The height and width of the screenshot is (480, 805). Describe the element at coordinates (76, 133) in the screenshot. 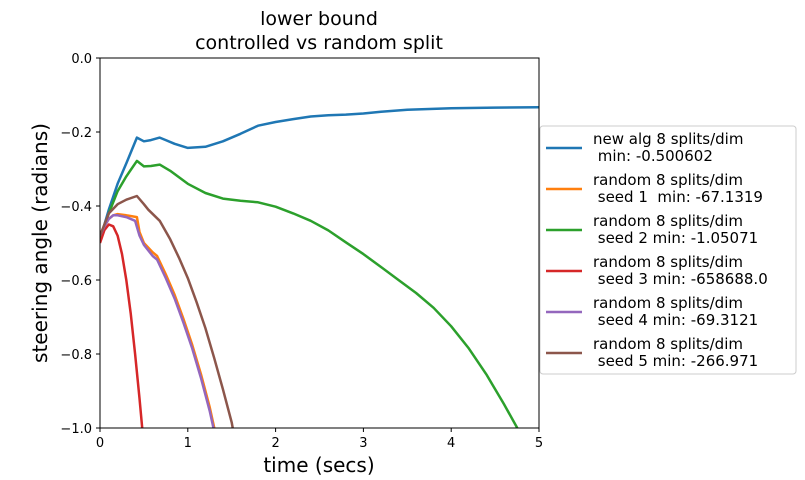

I see `y-tick-label: −0.2` at that location.